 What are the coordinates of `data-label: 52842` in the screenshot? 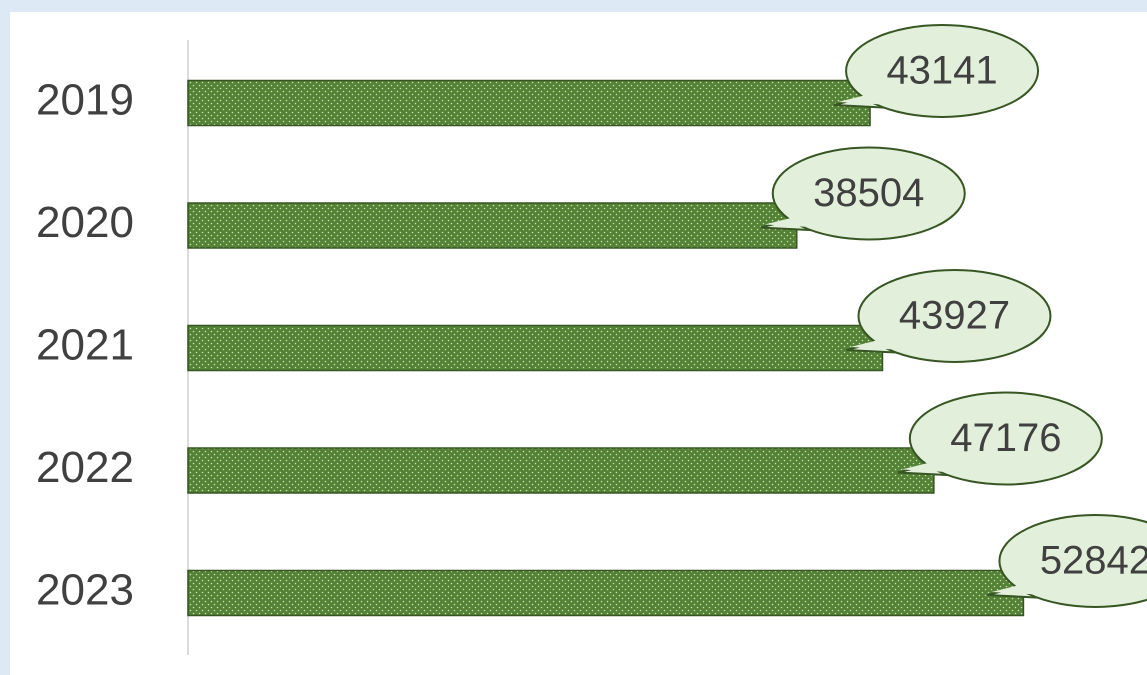 It's located at (1093, 561).